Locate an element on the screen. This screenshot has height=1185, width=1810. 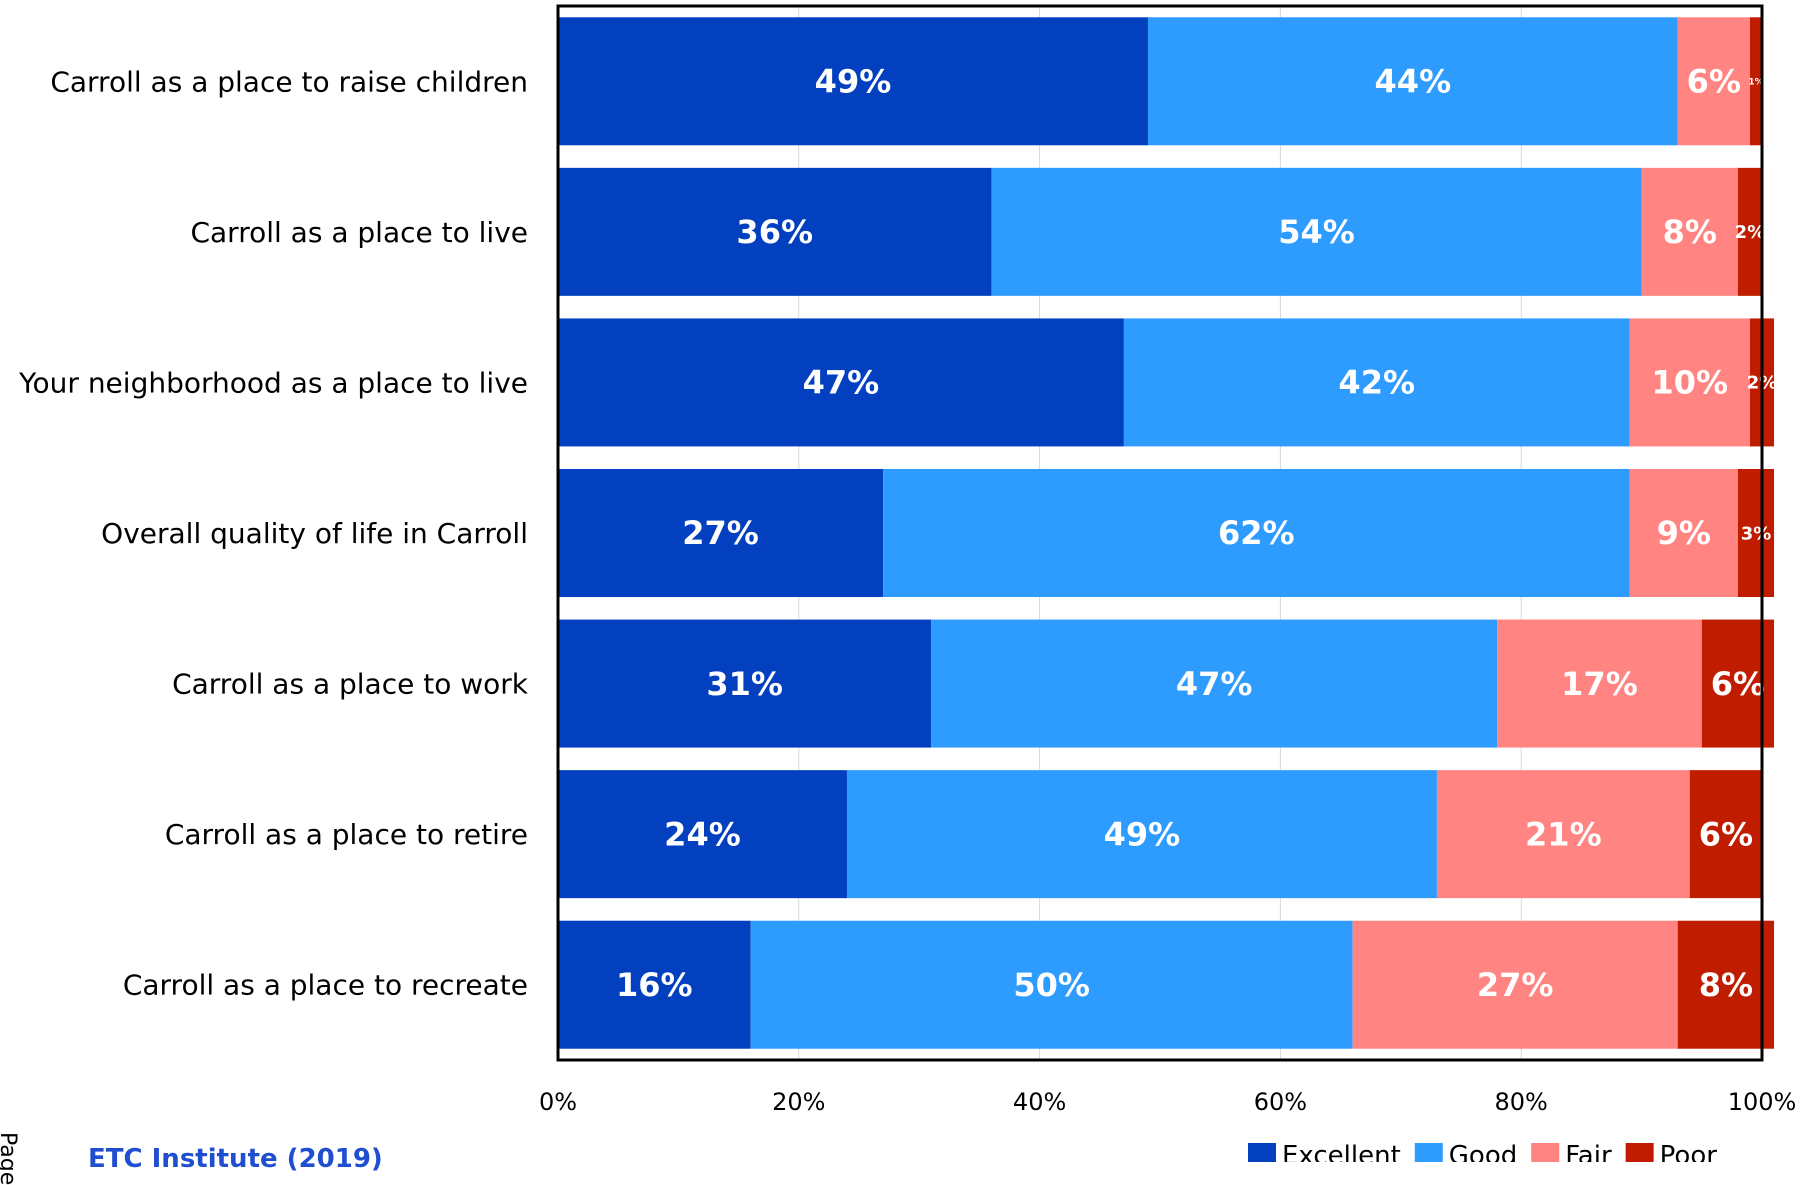
data-label: 10% is located at coordinates (1689, 383).